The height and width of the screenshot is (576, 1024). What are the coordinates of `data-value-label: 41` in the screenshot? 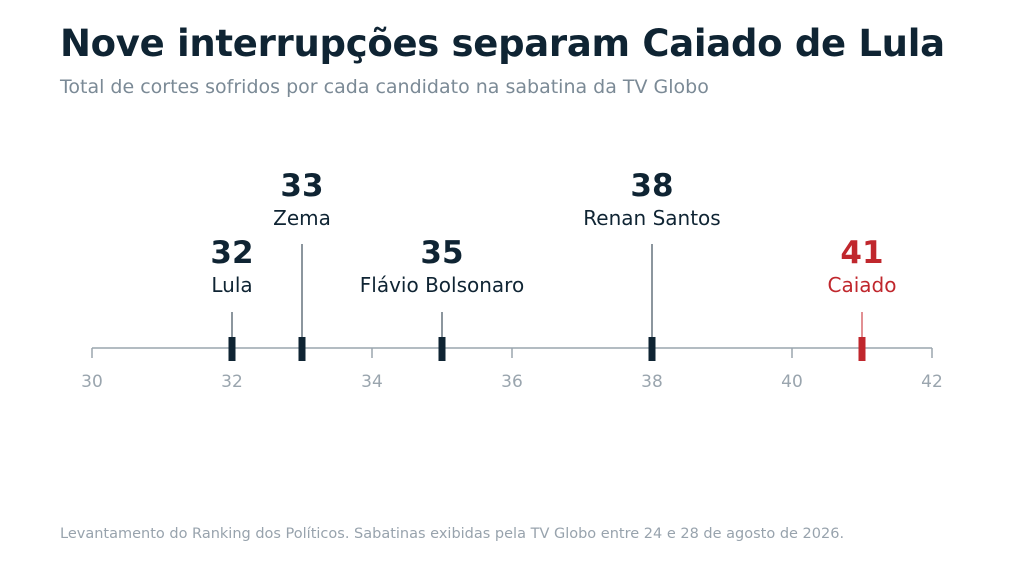 It's located at (861, 253).